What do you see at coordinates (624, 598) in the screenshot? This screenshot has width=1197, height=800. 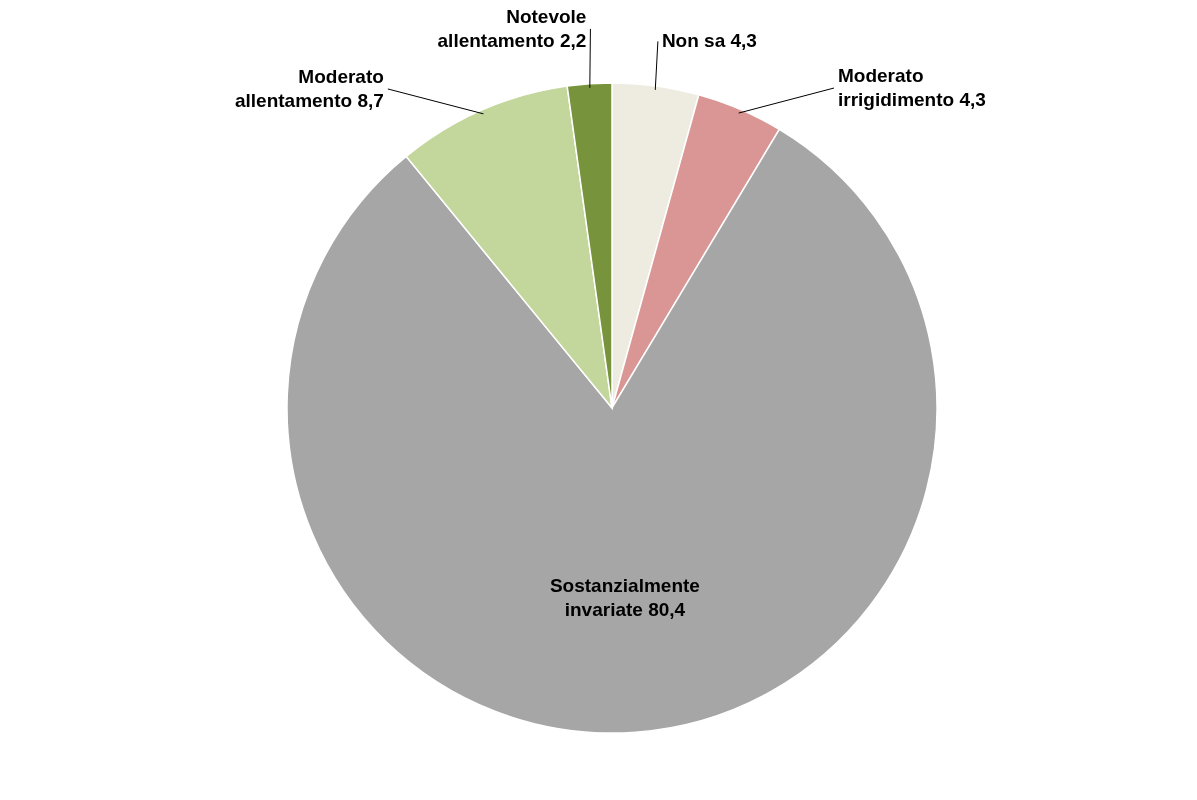 I see `slice-label: Sostanzialmente invariate 80,4` at bounding box center [624, 598].